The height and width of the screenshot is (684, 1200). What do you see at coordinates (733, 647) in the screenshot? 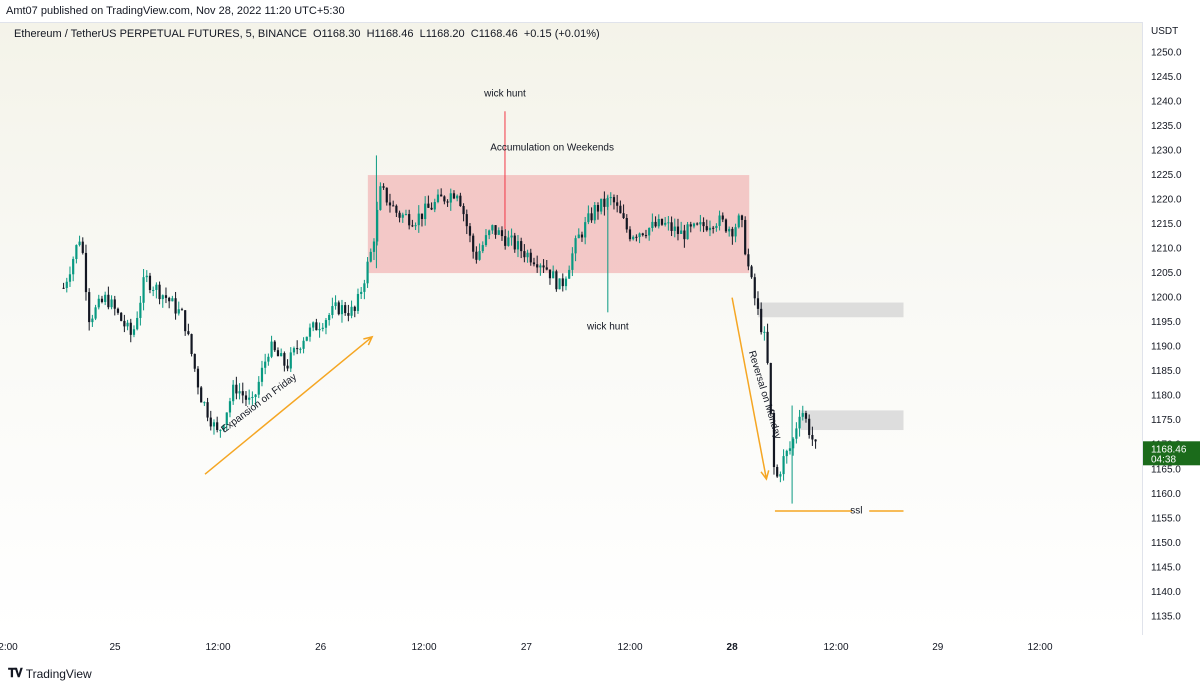
I see `time-tick-label: 28` at bounding box center [733, 647].